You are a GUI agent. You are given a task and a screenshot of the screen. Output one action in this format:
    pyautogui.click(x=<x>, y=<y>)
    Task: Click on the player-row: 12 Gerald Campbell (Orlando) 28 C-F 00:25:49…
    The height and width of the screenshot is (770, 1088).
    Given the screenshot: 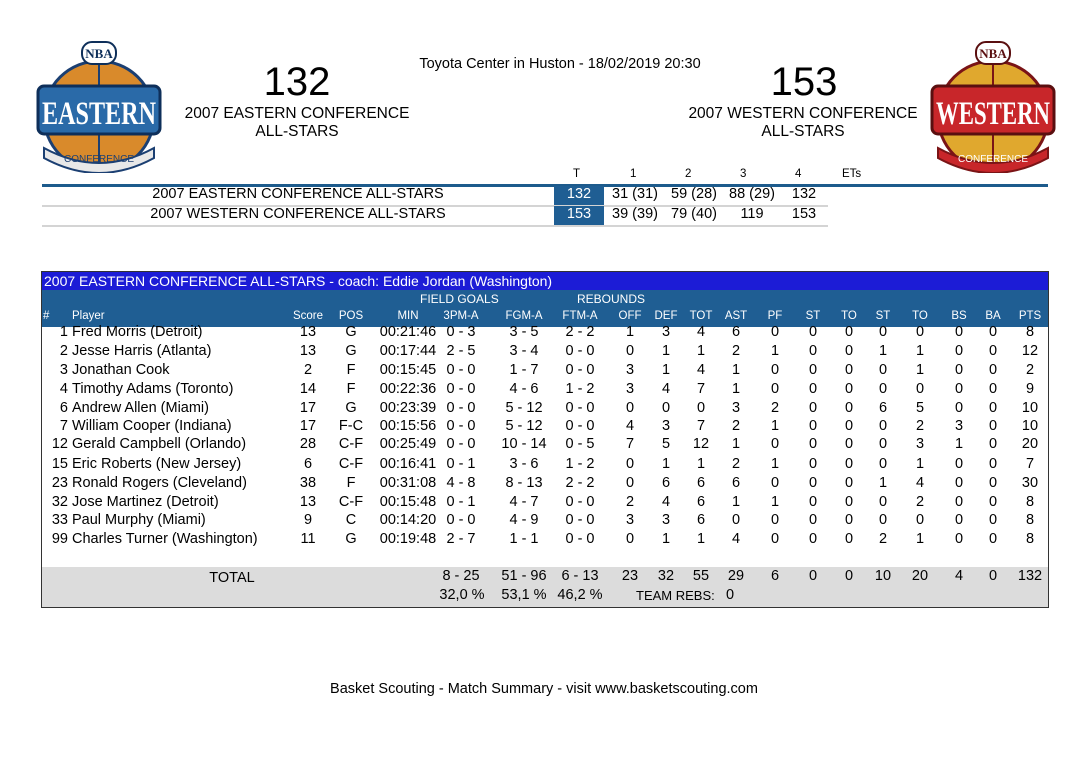 What is the action you would take?
    pyautogui.click(x=545, y=445)
    